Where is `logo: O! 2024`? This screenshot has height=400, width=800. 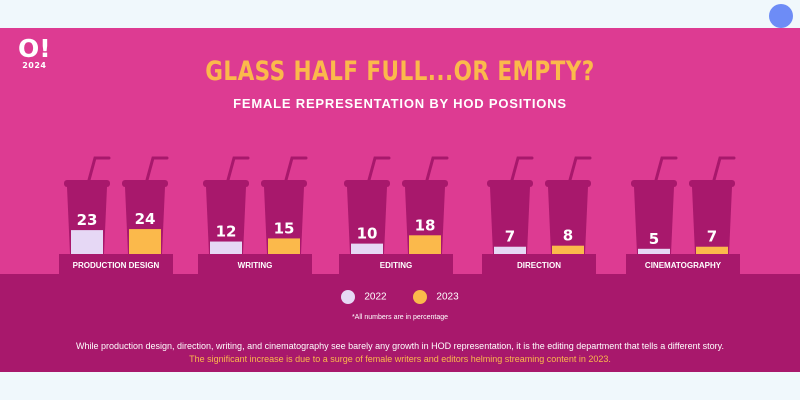 logo: O! 2024 is located at coordinates (34, 53).